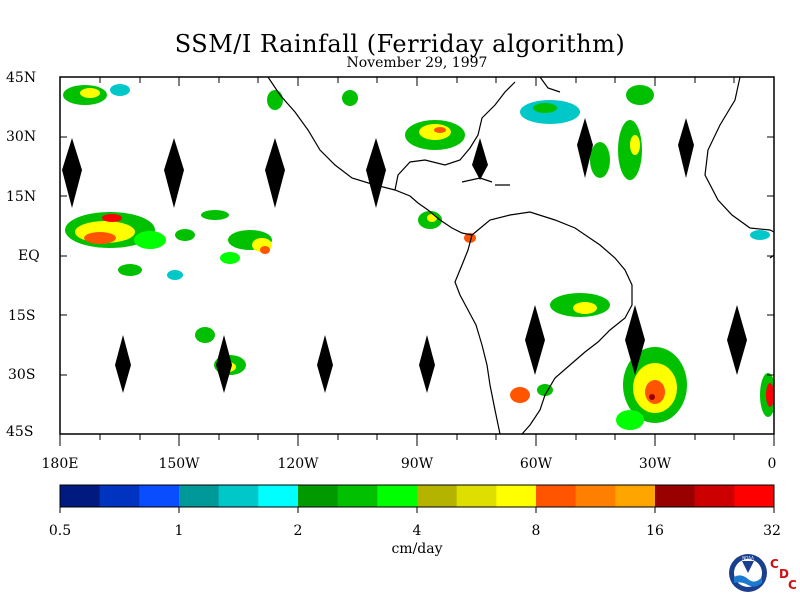  I want to click on colorbar-units: cm/day, so click(417, 549).